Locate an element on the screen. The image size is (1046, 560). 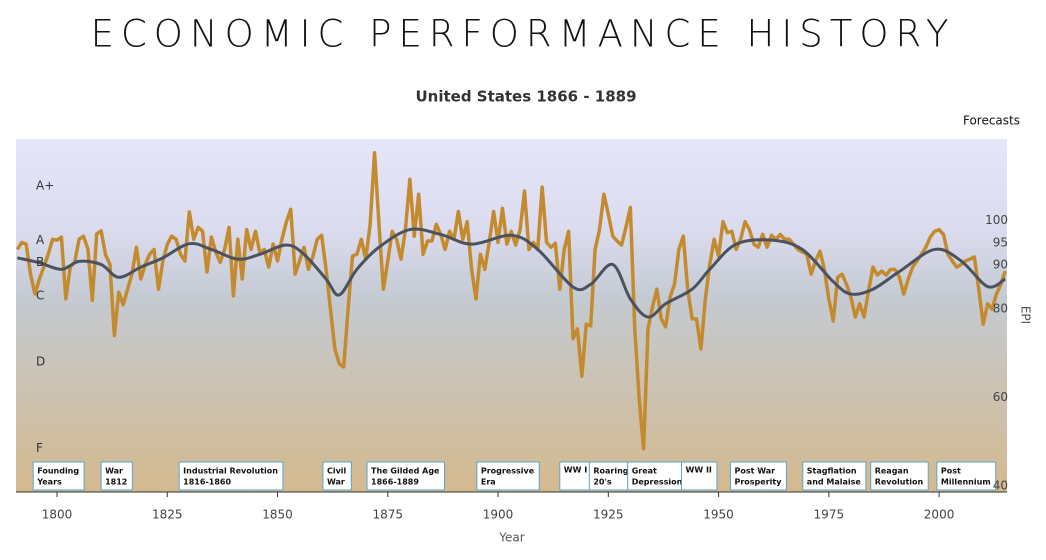
x-tick-label: 1850 is located at coordinates (277, 515).